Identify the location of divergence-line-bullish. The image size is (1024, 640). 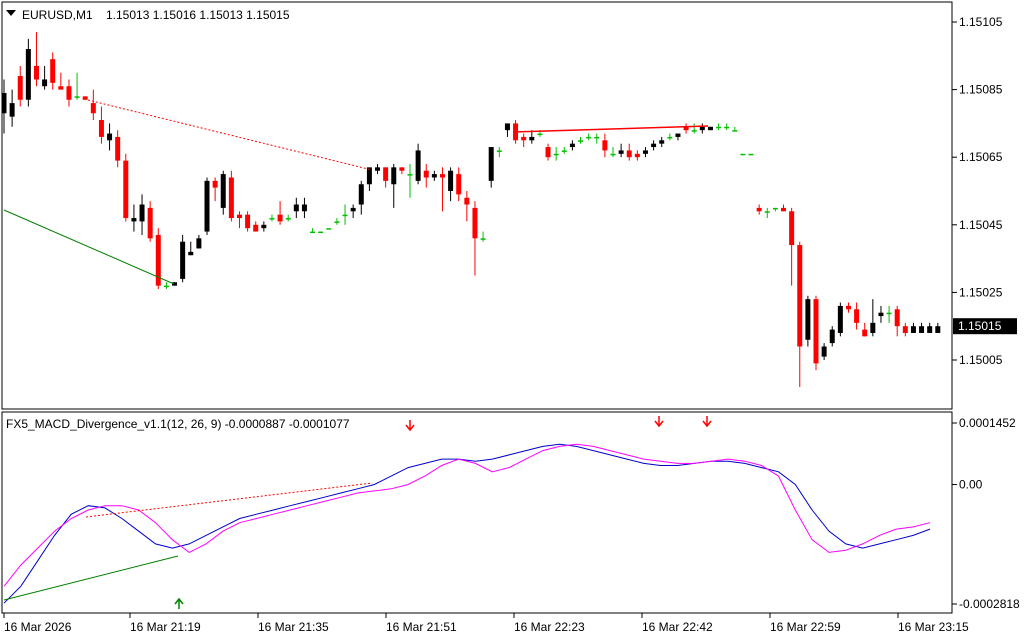
(89, 247).